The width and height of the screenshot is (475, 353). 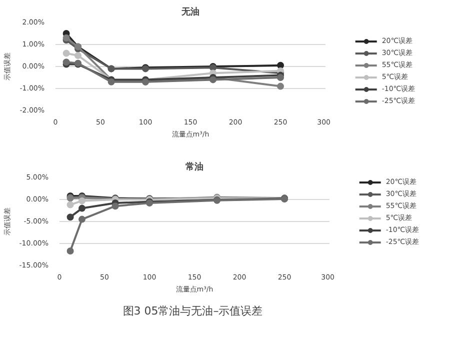 I want to click on chart-title: 常油, so click(x=195, y=167).